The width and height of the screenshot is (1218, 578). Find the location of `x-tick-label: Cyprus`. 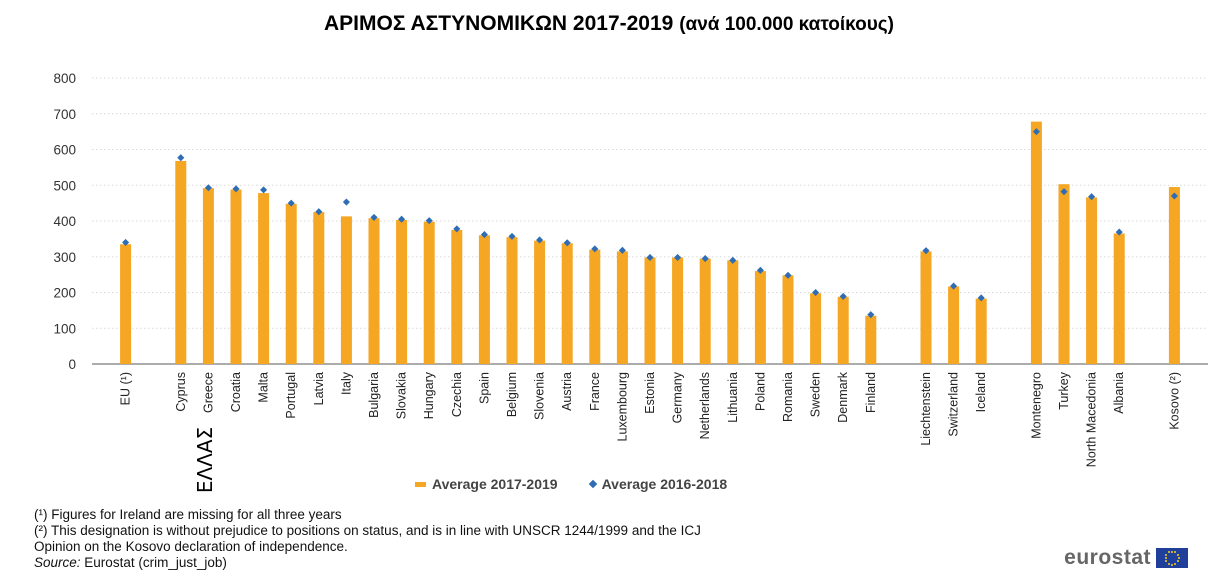

x-tick-label: Cyprus is located at coordinates (181, 392).